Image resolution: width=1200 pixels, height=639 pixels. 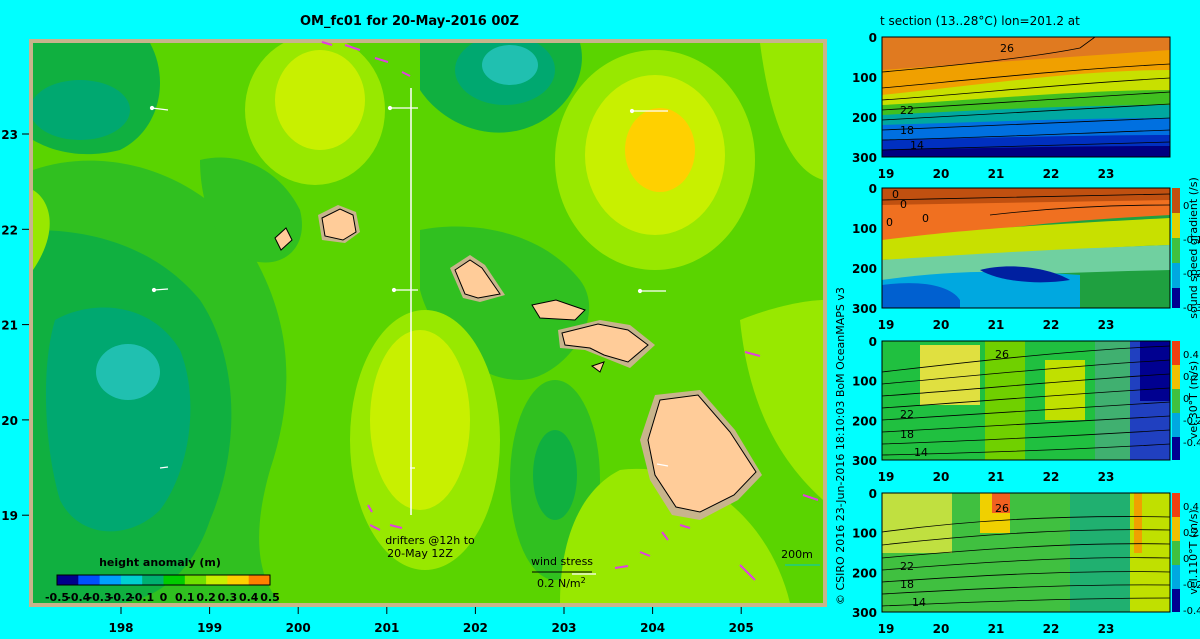 What do you see at coordinates (907, 434) in the screenshot?
I see `p3-contour-label: 18` at bounding box center [907, 434].